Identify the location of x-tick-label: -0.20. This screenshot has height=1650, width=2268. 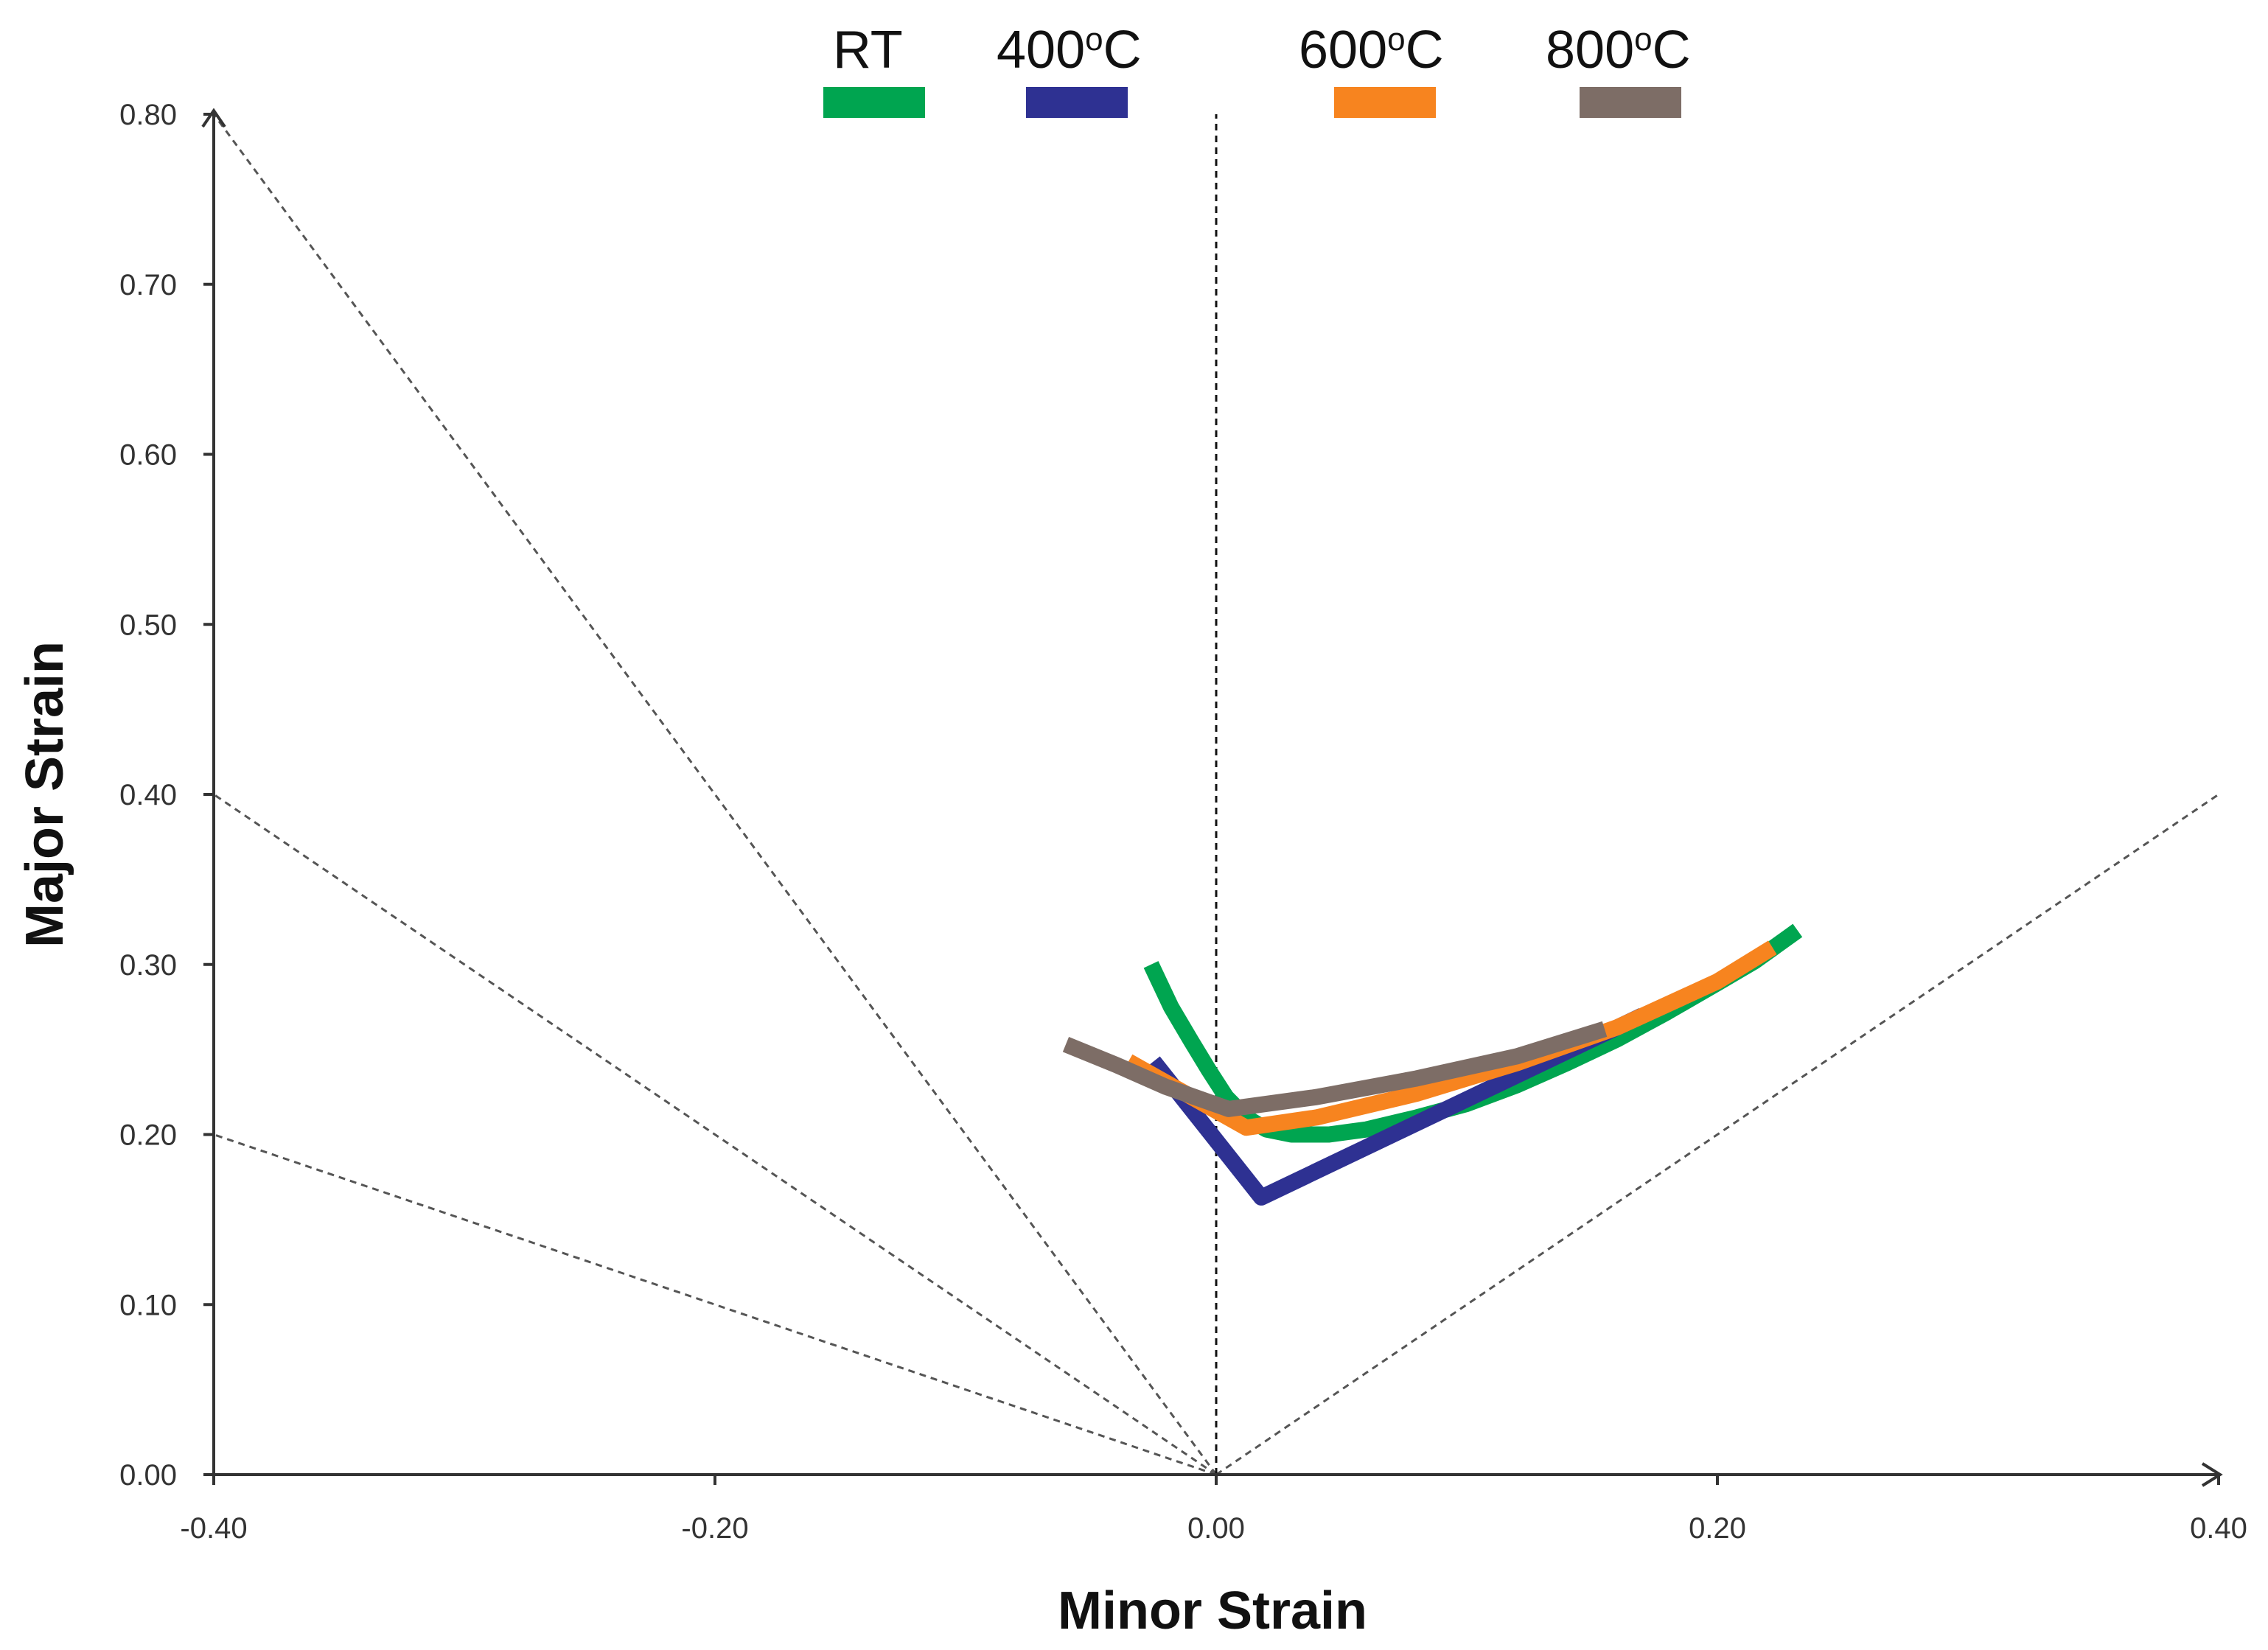
(714, 1528).